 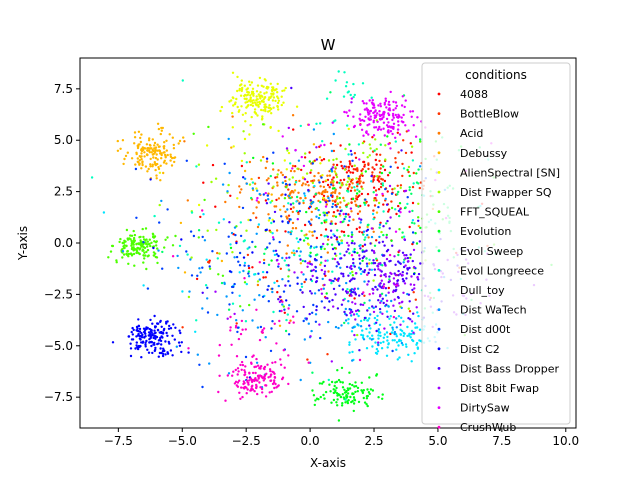 What do you see at coordinates (506, 192) in the screenshot?
I see `legend-label: Dist Fwapper SQ` at bounding box center [506, 192].